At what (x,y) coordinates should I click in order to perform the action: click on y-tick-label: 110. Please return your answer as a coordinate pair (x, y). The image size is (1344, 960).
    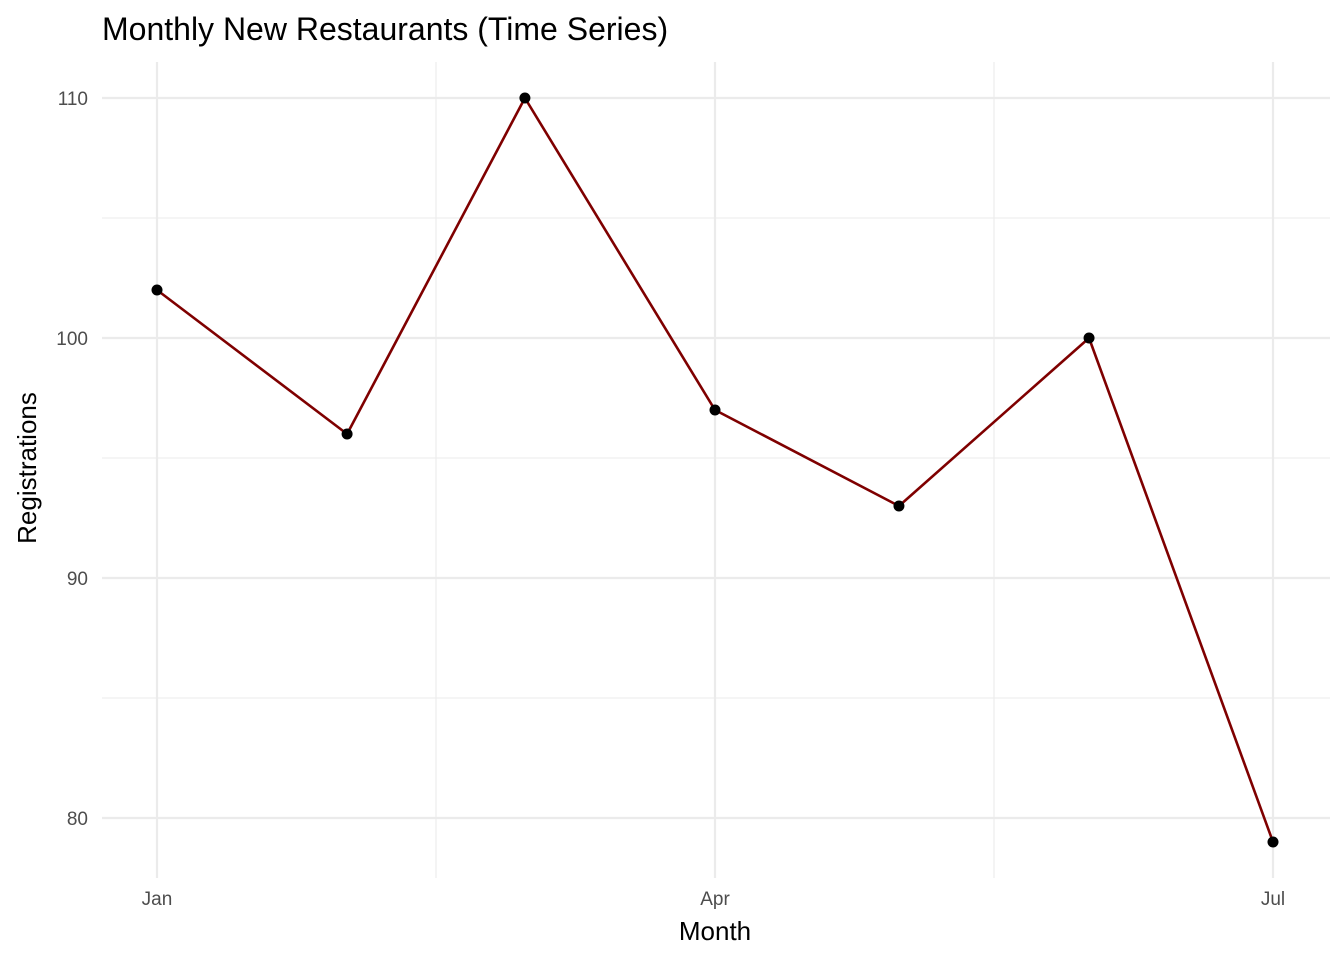
    Looking at the image, I should click on (73, 99).